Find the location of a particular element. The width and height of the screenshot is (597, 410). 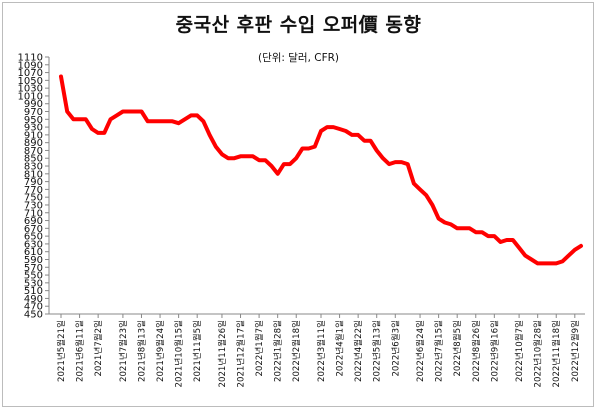

x-tick-label: 2021년6월11일 is located at coordinates (80, 351).